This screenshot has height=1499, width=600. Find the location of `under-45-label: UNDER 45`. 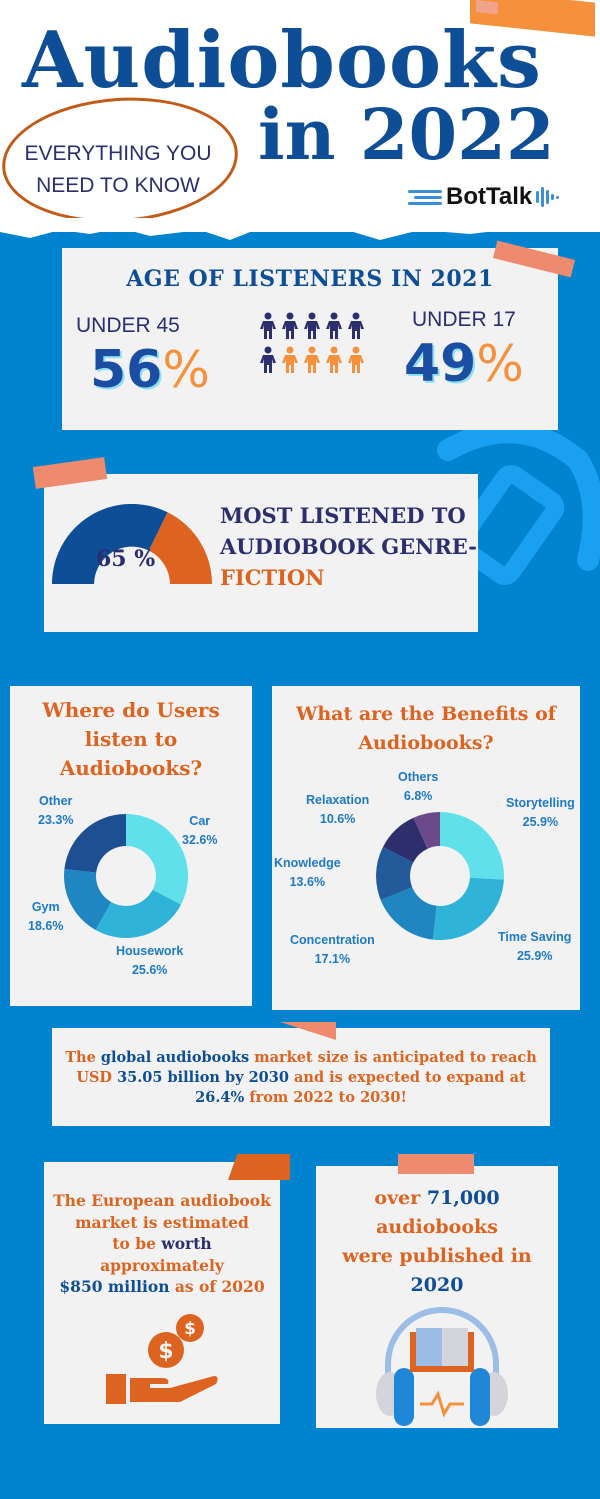

under-45-label: UNDER 45 is located at coordinates (128, 325).